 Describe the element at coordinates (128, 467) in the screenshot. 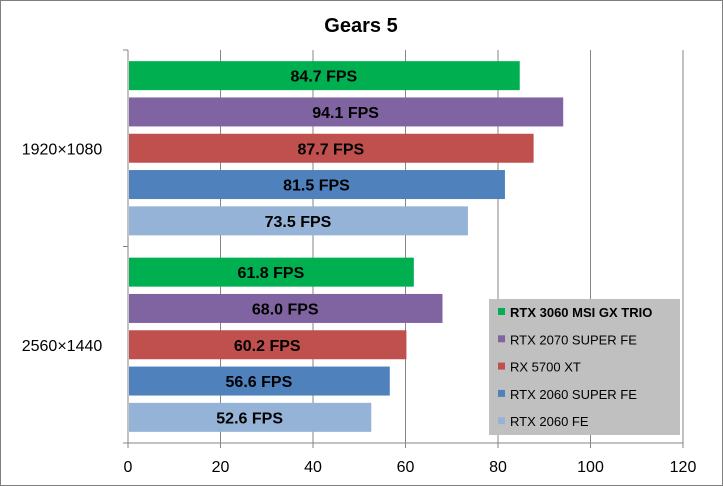

I see `x-tick-label: 0` at that location.